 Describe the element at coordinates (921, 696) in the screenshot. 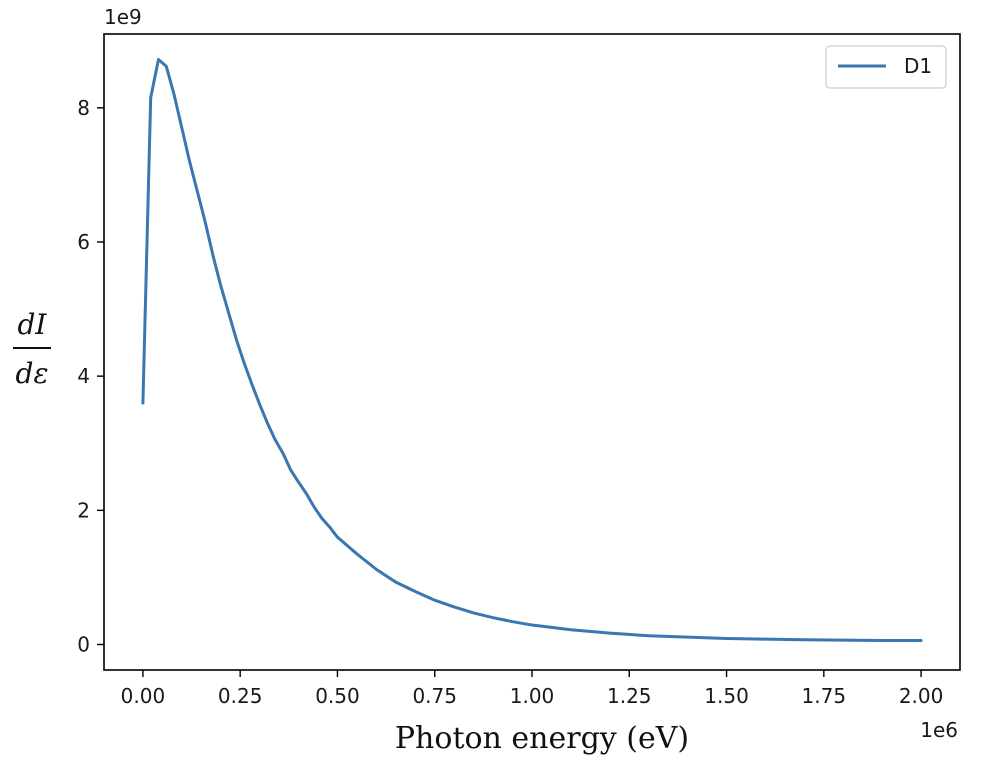

I see `x-tick-label: 2.00` at that location.